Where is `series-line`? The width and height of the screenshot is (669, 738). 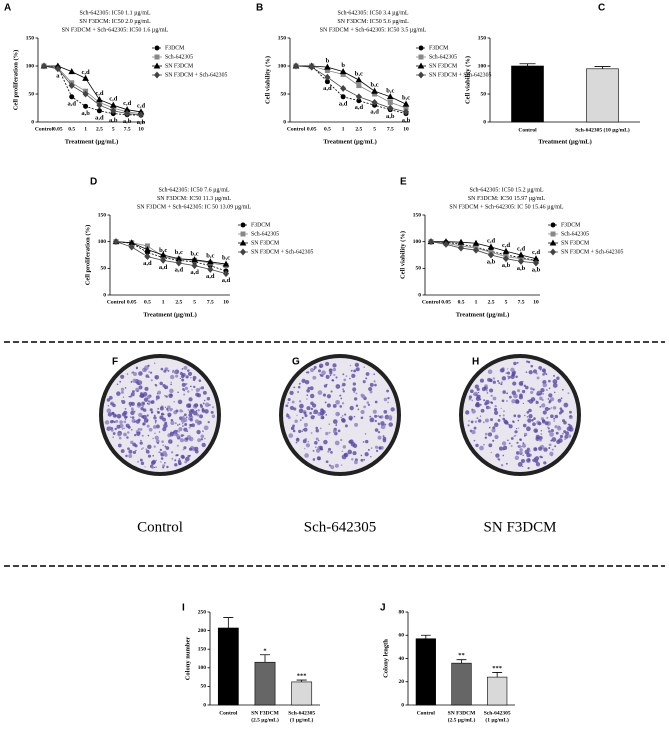 series-line is located at coordinates (171, 254).